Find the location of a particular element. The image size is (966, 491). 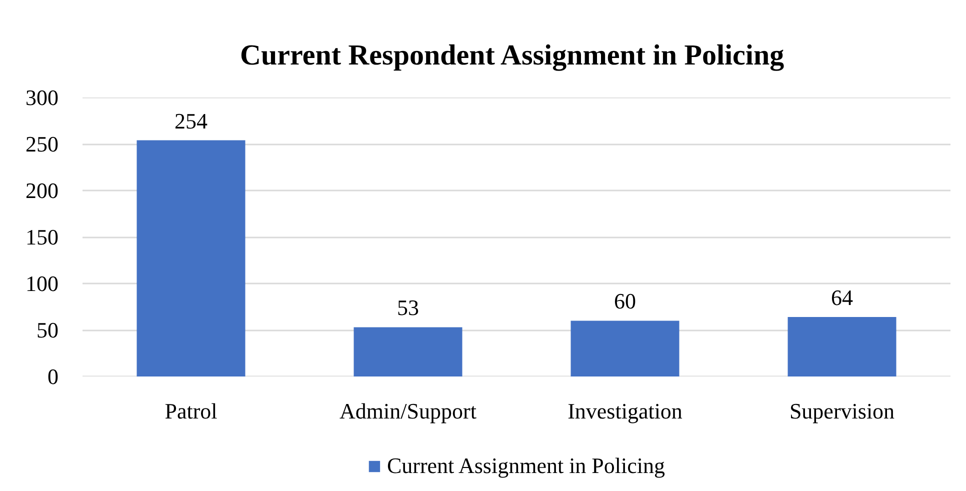

x-tick-label: Investigation is located at coordinates (625, 411).